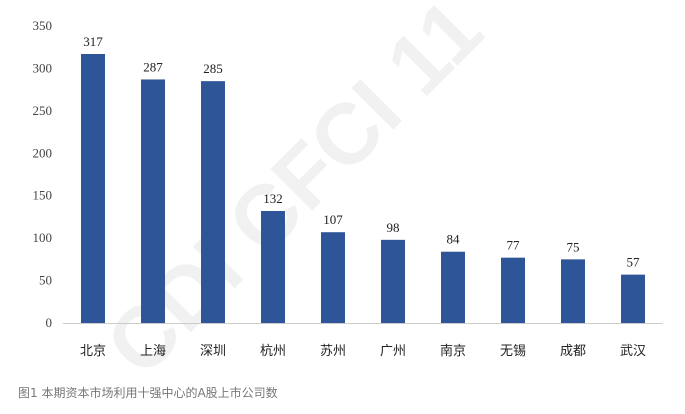 This screenshot has height=414, width=685. What do you see at coordinates (45, 280) in the screenshot?
I see `y-tick-label: 50` at bounding box center [45, 280].